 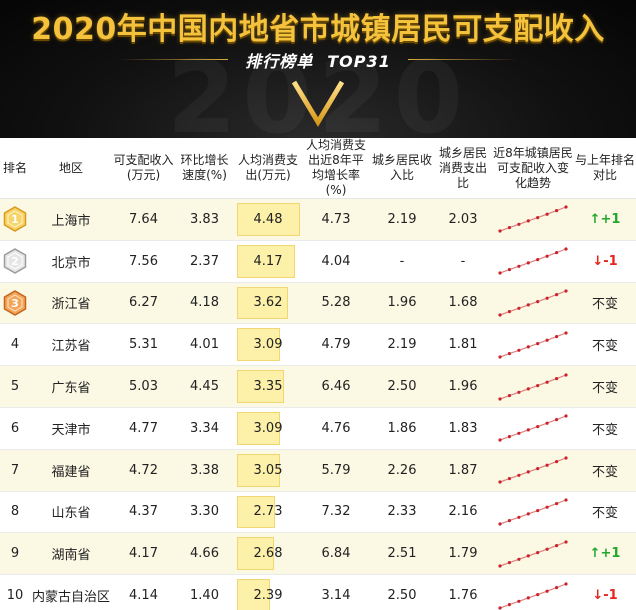 What do you see at coordinates (143, 303) in the screenshot?
I see `cell-income: 6.27` at bounding box center [143, 303].